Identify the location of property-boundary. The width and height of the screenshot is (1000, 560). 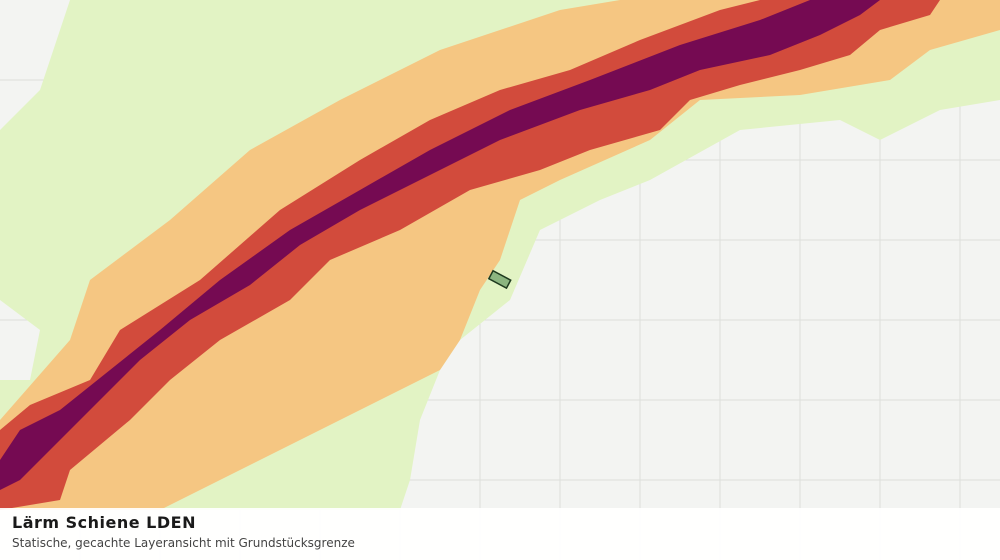
(499, 279).